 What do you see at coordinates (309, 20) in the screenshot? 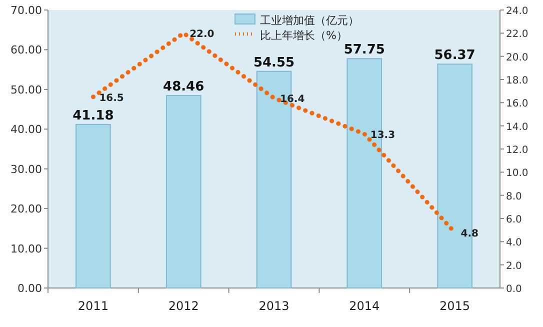
I see `legend-label: 工业增加值（亿元）` at bounding box center [309, 20].